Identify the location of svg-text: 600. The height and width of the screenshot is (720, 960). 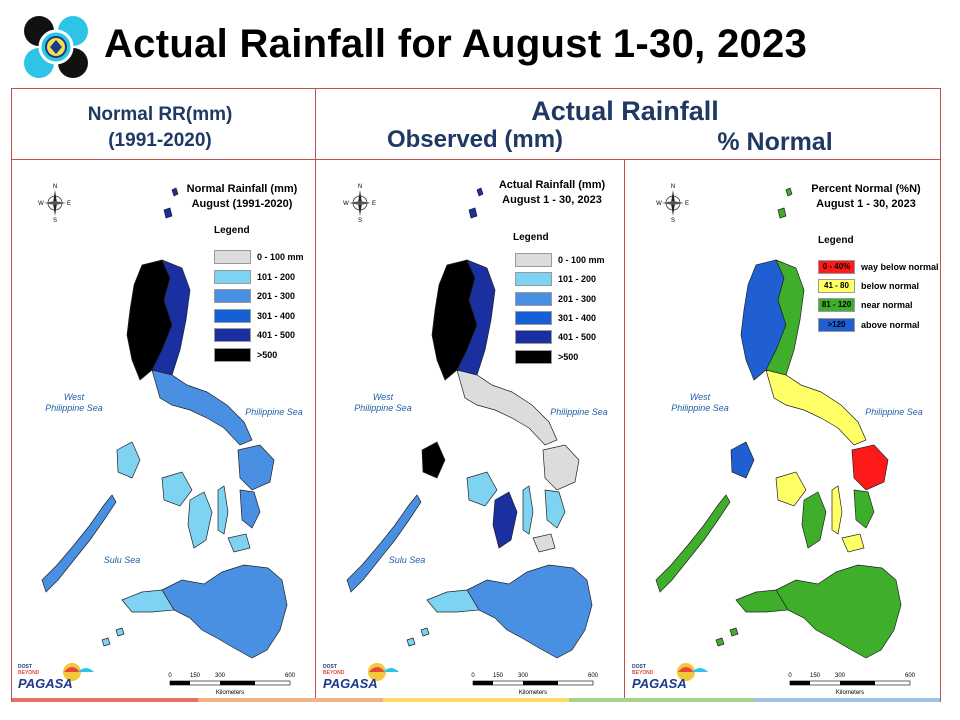
(910, 676).